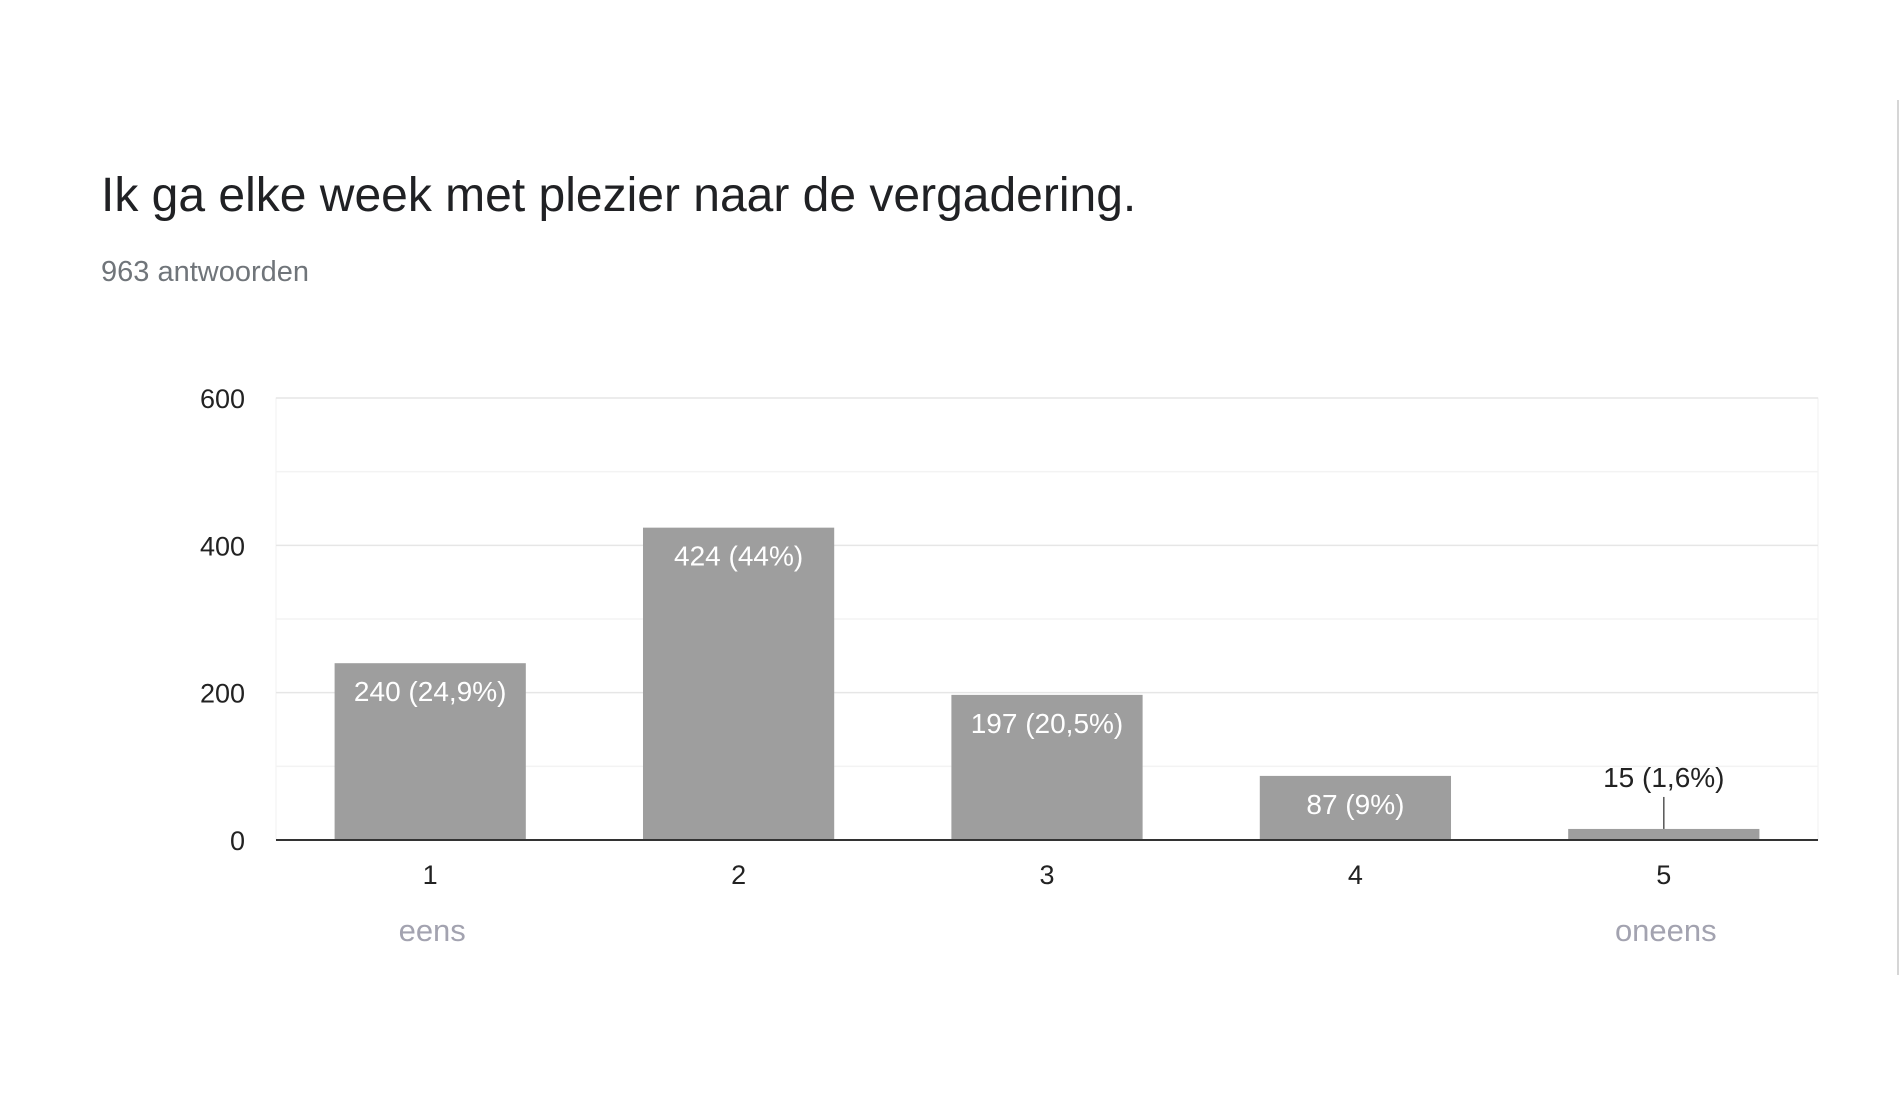 Image resolution: width=1900 pixels, height=1118 pixels. What do you see at coordinates (205, 272) in the screenshot?
I see `response-count: 963 antwoorden` at bounding box center [205, 272].